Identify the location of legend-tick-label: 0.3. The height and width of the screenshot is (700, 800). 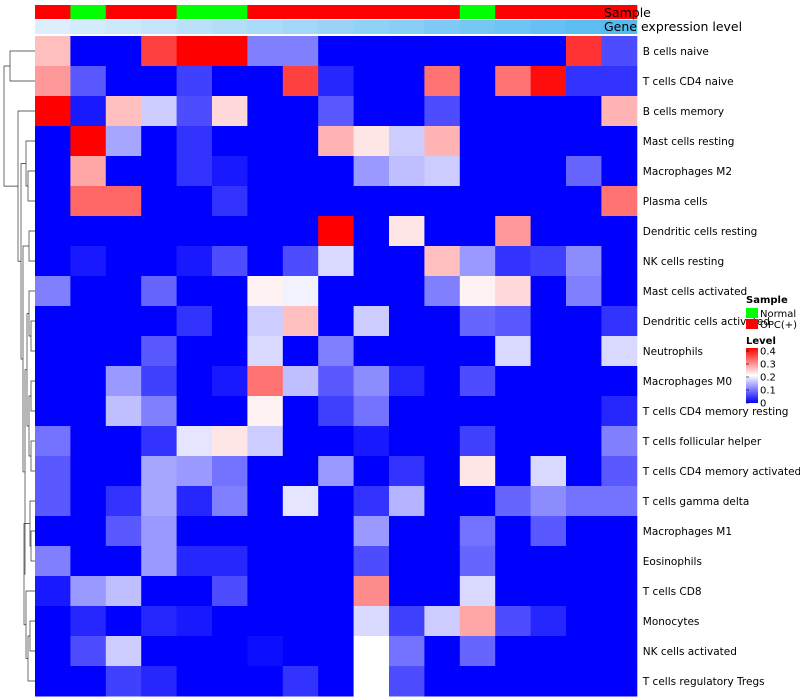
(768, 365).